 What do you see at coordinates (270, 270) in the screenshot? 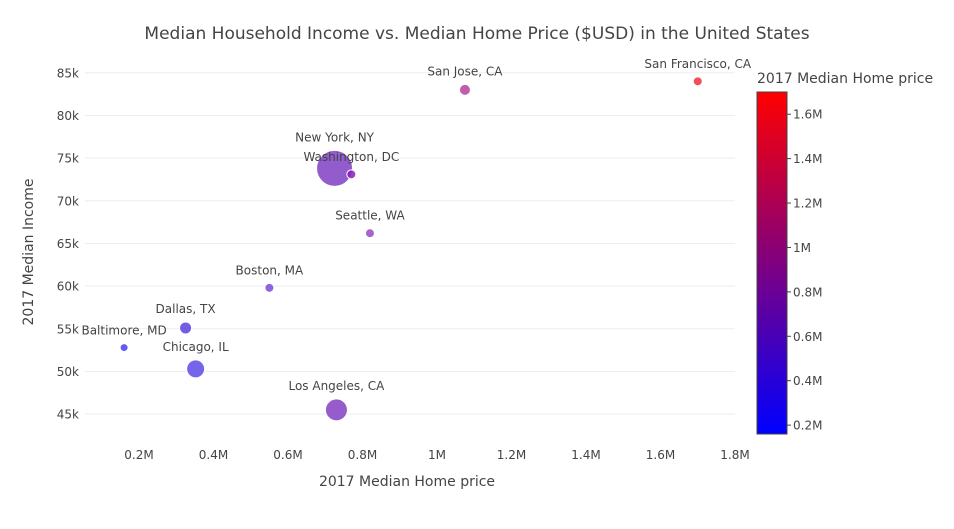
I see `point-label: Boston, MA` at bounding box center [270, 270].